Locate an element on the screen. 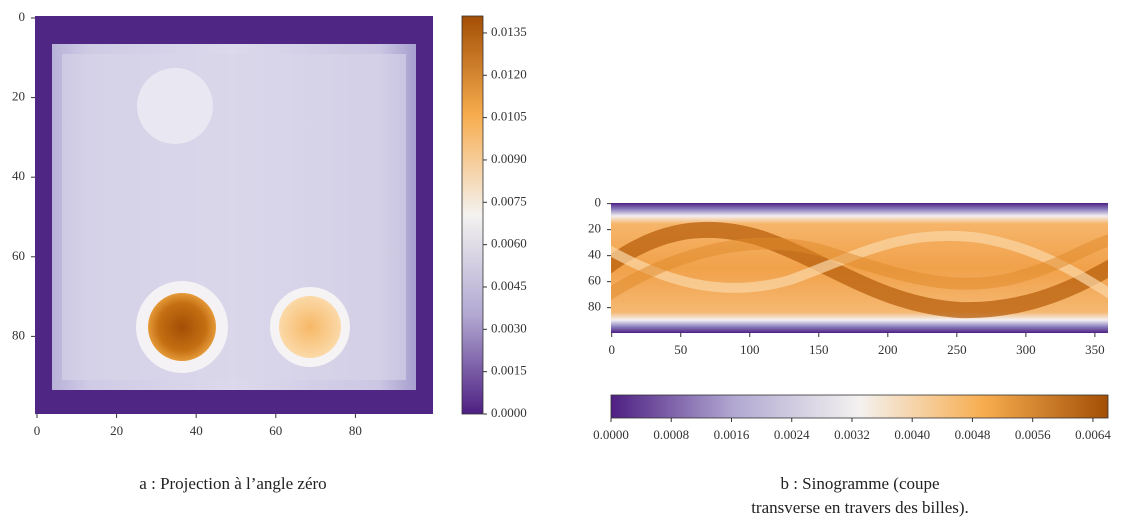  x-tick-label: 50 is located at coordinates (680, 349).